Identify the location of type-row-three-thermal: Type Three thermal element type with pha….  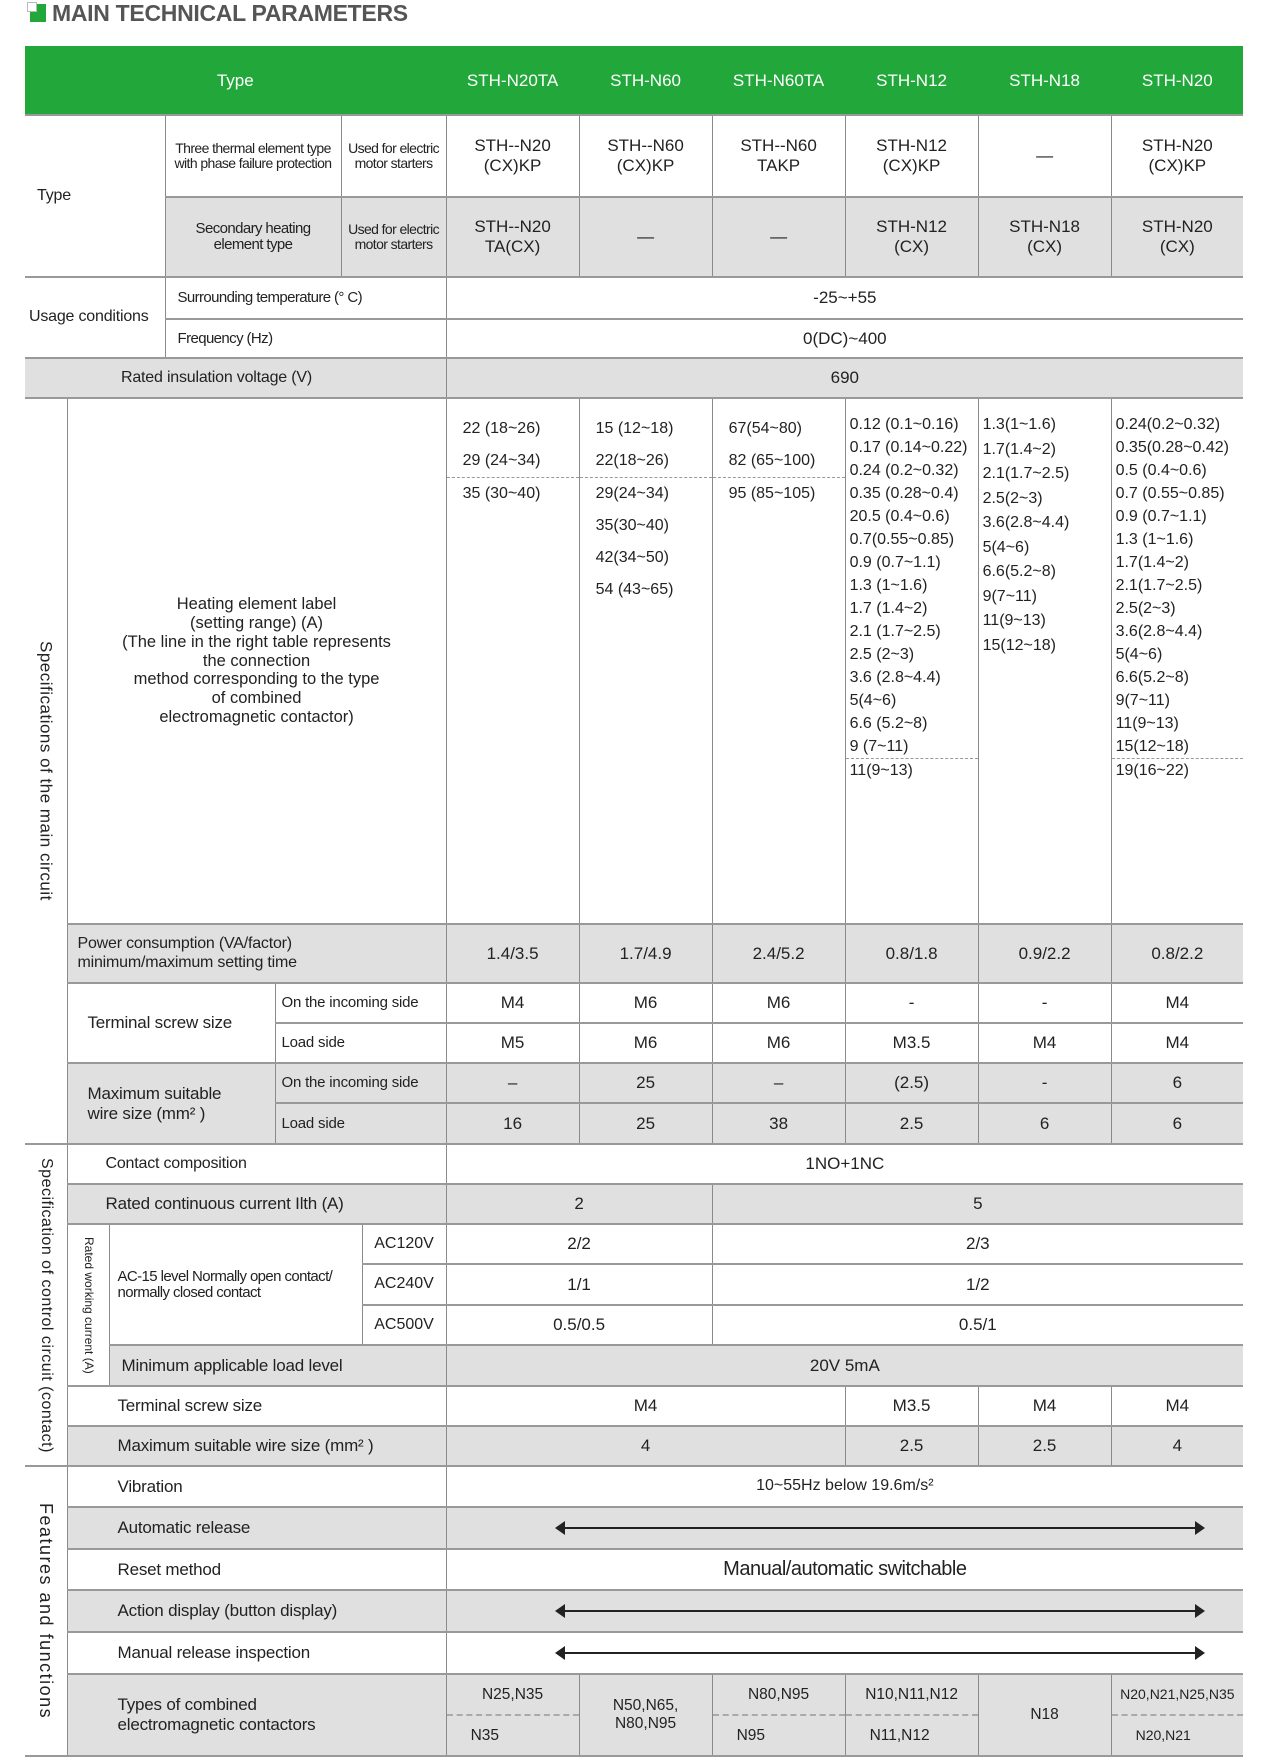
(634, 196).